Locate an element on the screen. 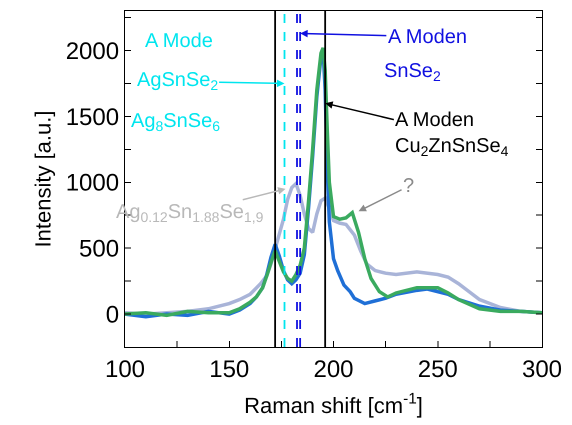  annotation: SnSe$_{2}$ is located at coordinates (412, 72).